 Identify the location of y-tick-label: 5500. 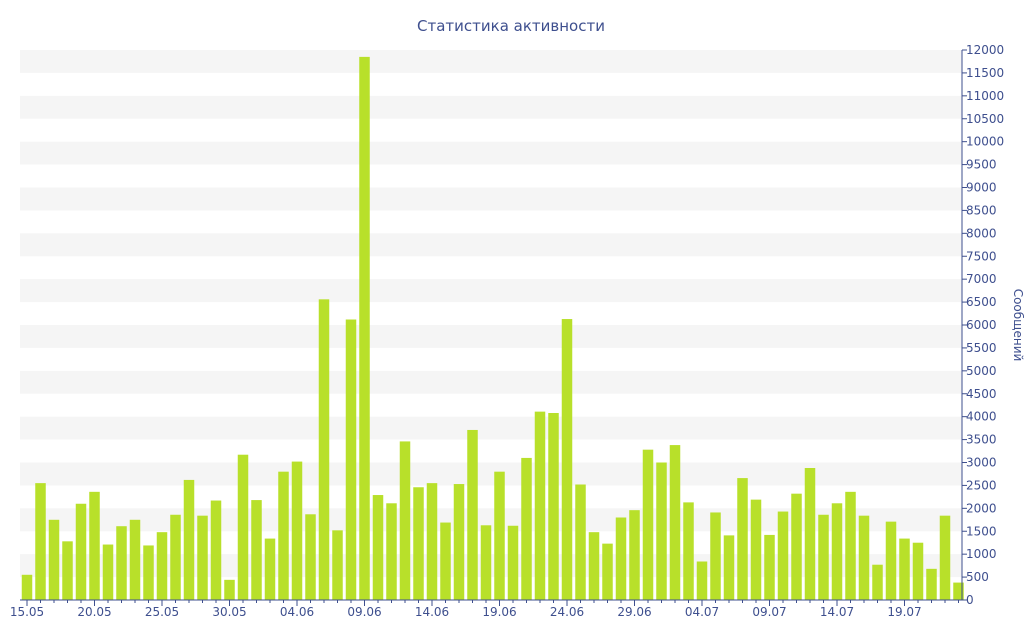
(981, 348).